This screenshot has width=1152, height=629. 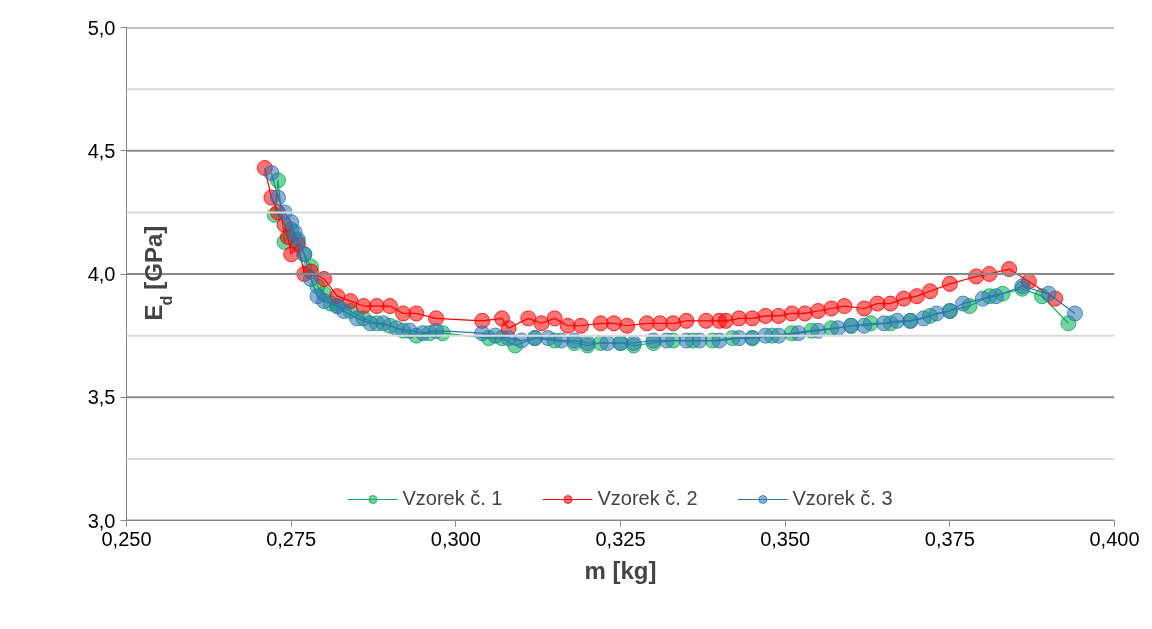 What do you see at coordinates (949, 538) in the screenshot?
I see `x-tick-label: 0,375` at bounding box center [949, 538].